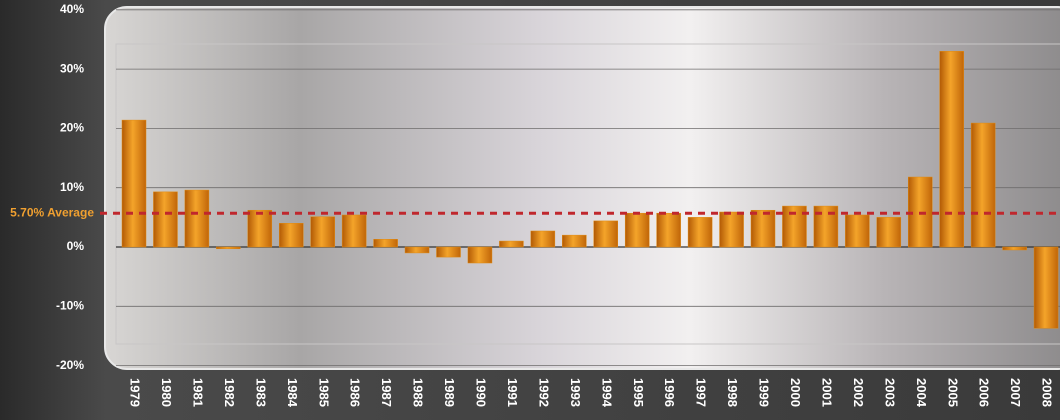 This screenshot has height=420, width=1060. Describe the element at coordinates (72, 9) in the screenshot. I see `y-tick-label: 40%` at that location.